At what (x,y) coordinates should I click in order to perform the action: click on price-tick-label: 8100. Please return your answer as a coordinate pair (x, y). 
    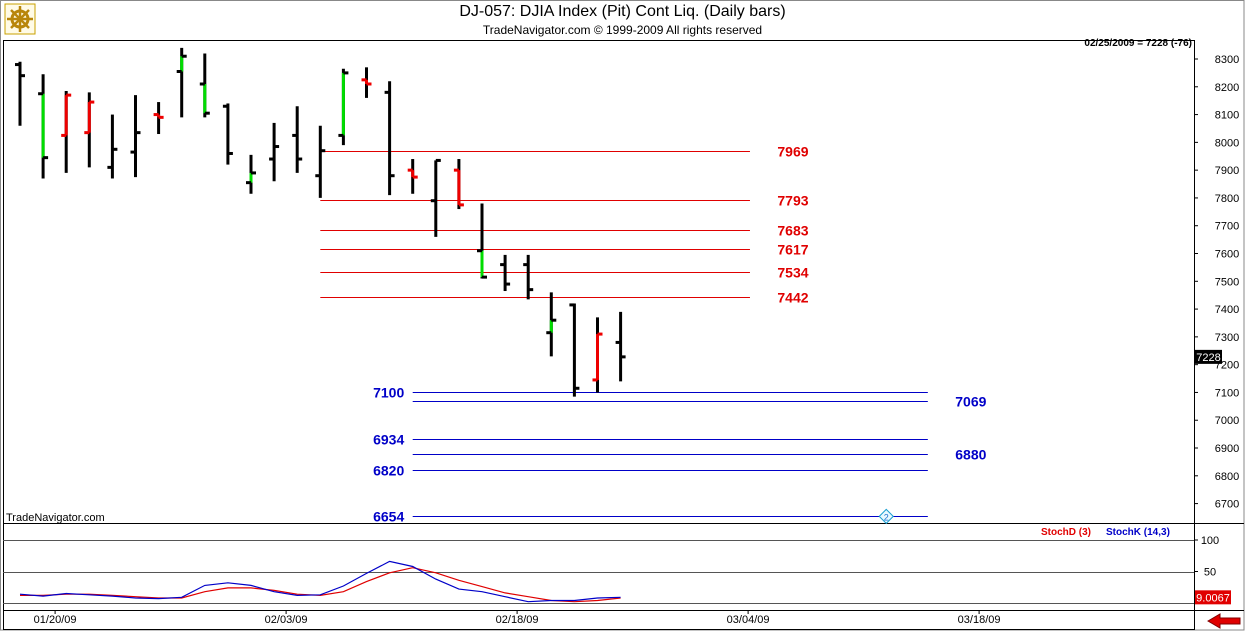
    Looking at the image, I should click on (1227, 116).